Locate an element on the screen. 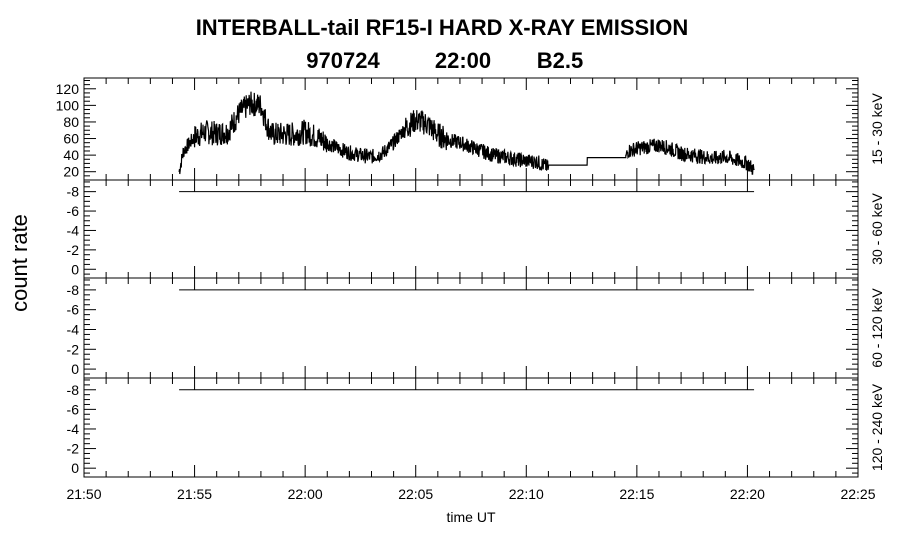  x-tick-label: 22:20 is located at coordinates (747, 494).